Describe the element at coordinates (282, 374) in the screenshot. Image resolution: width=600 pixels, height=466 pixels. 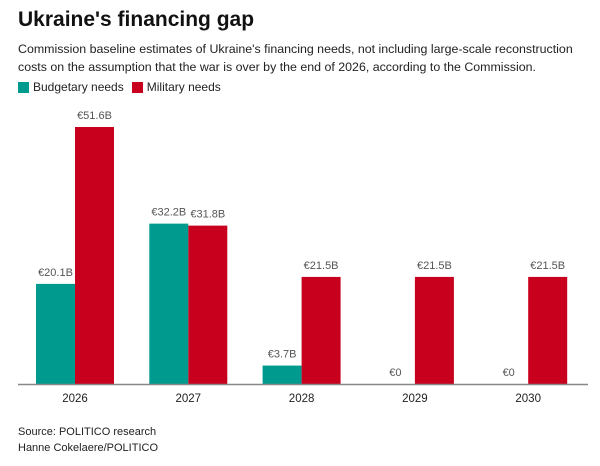
I see `bar-budgetary-2028` at that location.